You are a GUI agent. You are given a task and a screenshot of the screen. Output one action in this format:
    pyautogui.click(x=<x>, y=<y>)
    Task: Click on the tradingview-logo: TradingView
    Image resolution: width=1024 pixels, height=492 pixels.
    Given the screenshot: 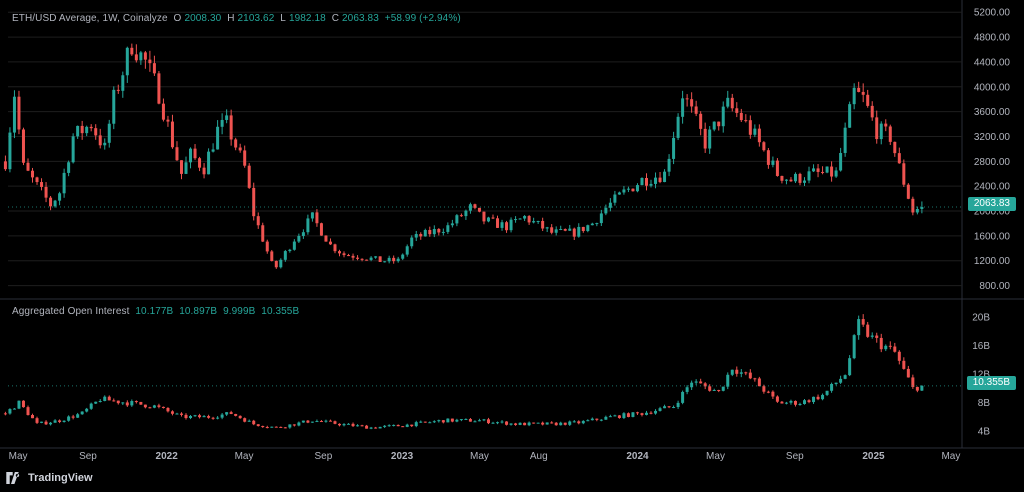 What is the action you would take?
    pyautogui.click(x=49, y=478)
    